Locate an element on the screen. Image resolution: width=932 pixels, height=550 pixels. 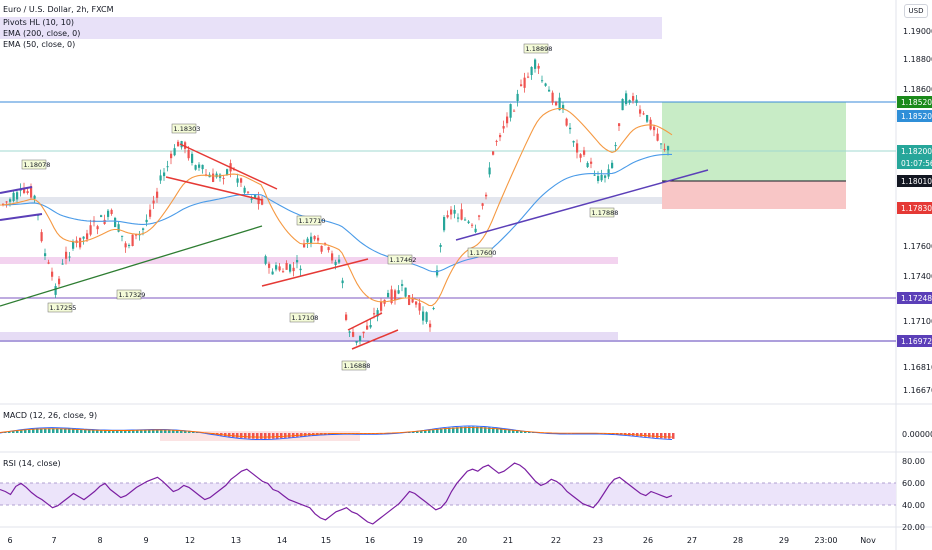
time-tick: 15 is located at coordinates (326, 540).